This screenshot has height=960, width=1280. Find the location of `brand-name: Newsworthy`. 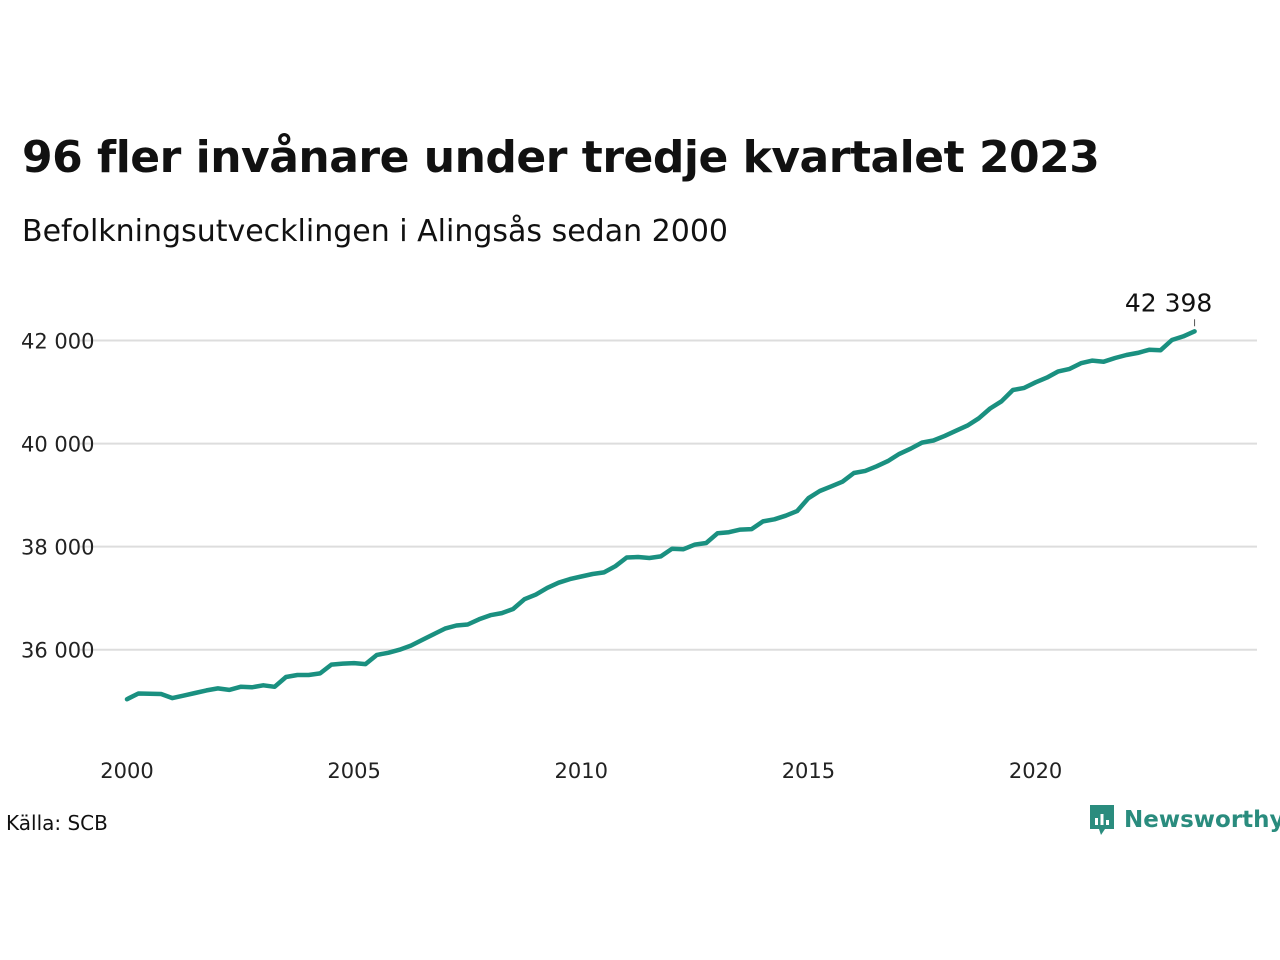

brand-name: Newsworthy is located at coordinates (1202, 820).